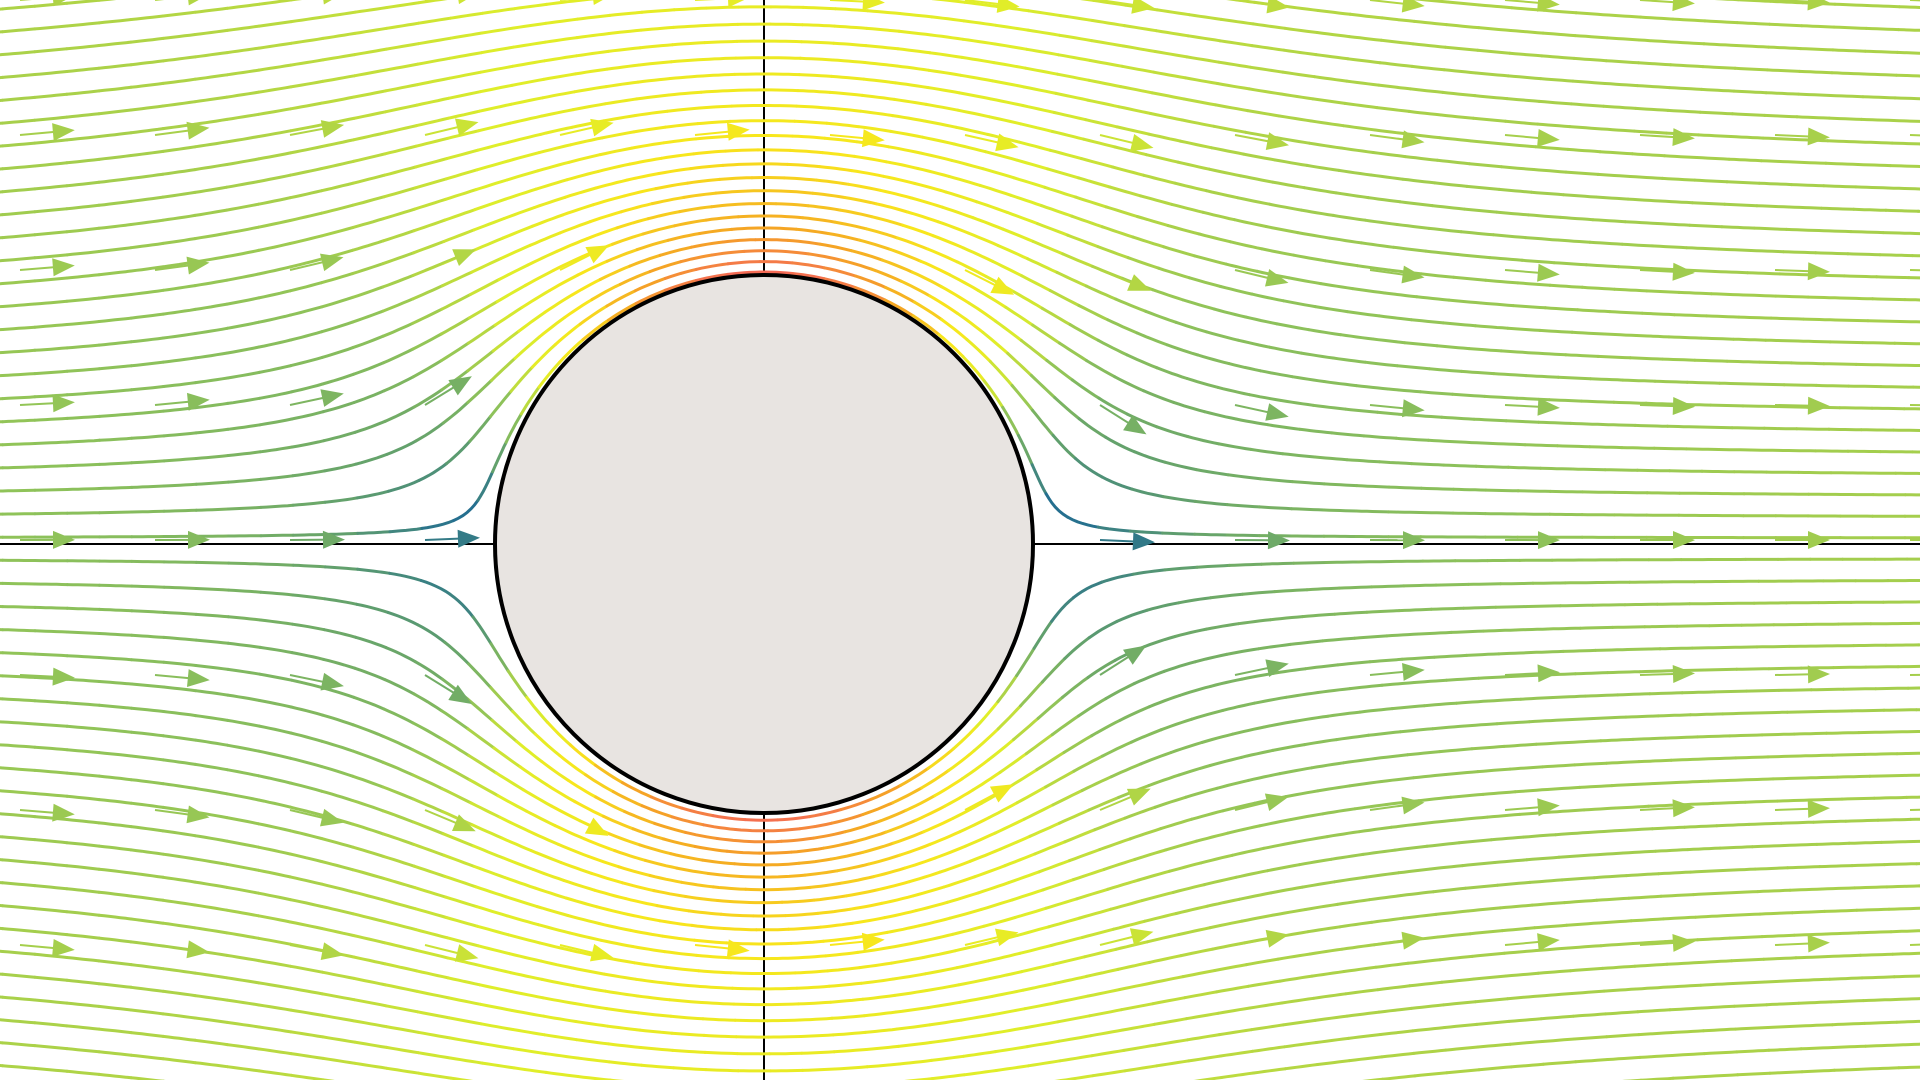 This screenshot has height=1080, width=1920. Describe the element at coordinates (468, 538) in the screenshot. I see `arrow-head` at that location.